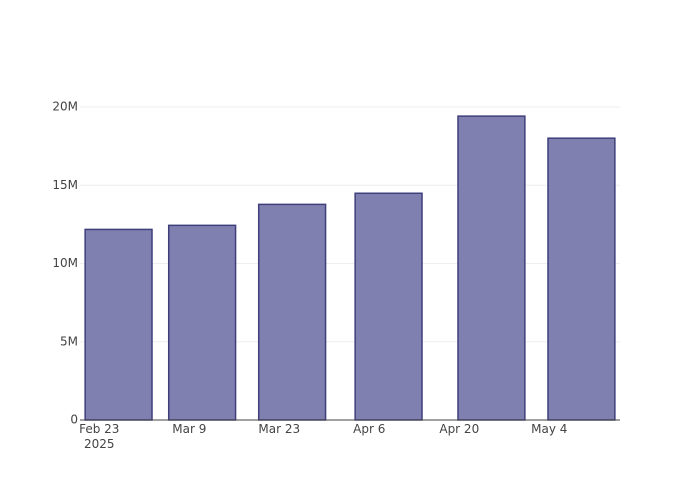 The width and height of the screenshot is (700, 500). Describe the element at coordinates (74, 420) in the screenshot. I see `y-tick-label: 0` at that location.